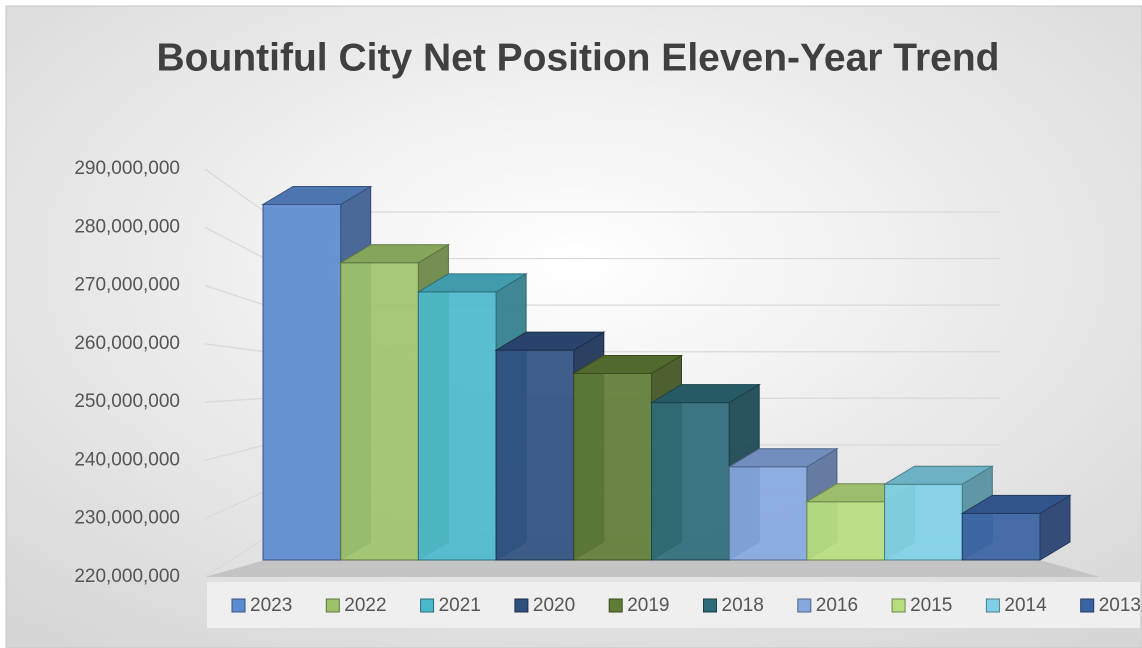 The width and height of the screenshot is (1142, 648). What do you see at coordinates (271, 605) in the screenshot?
I see `legend-label: 2023` at bounding box center [271, 605].